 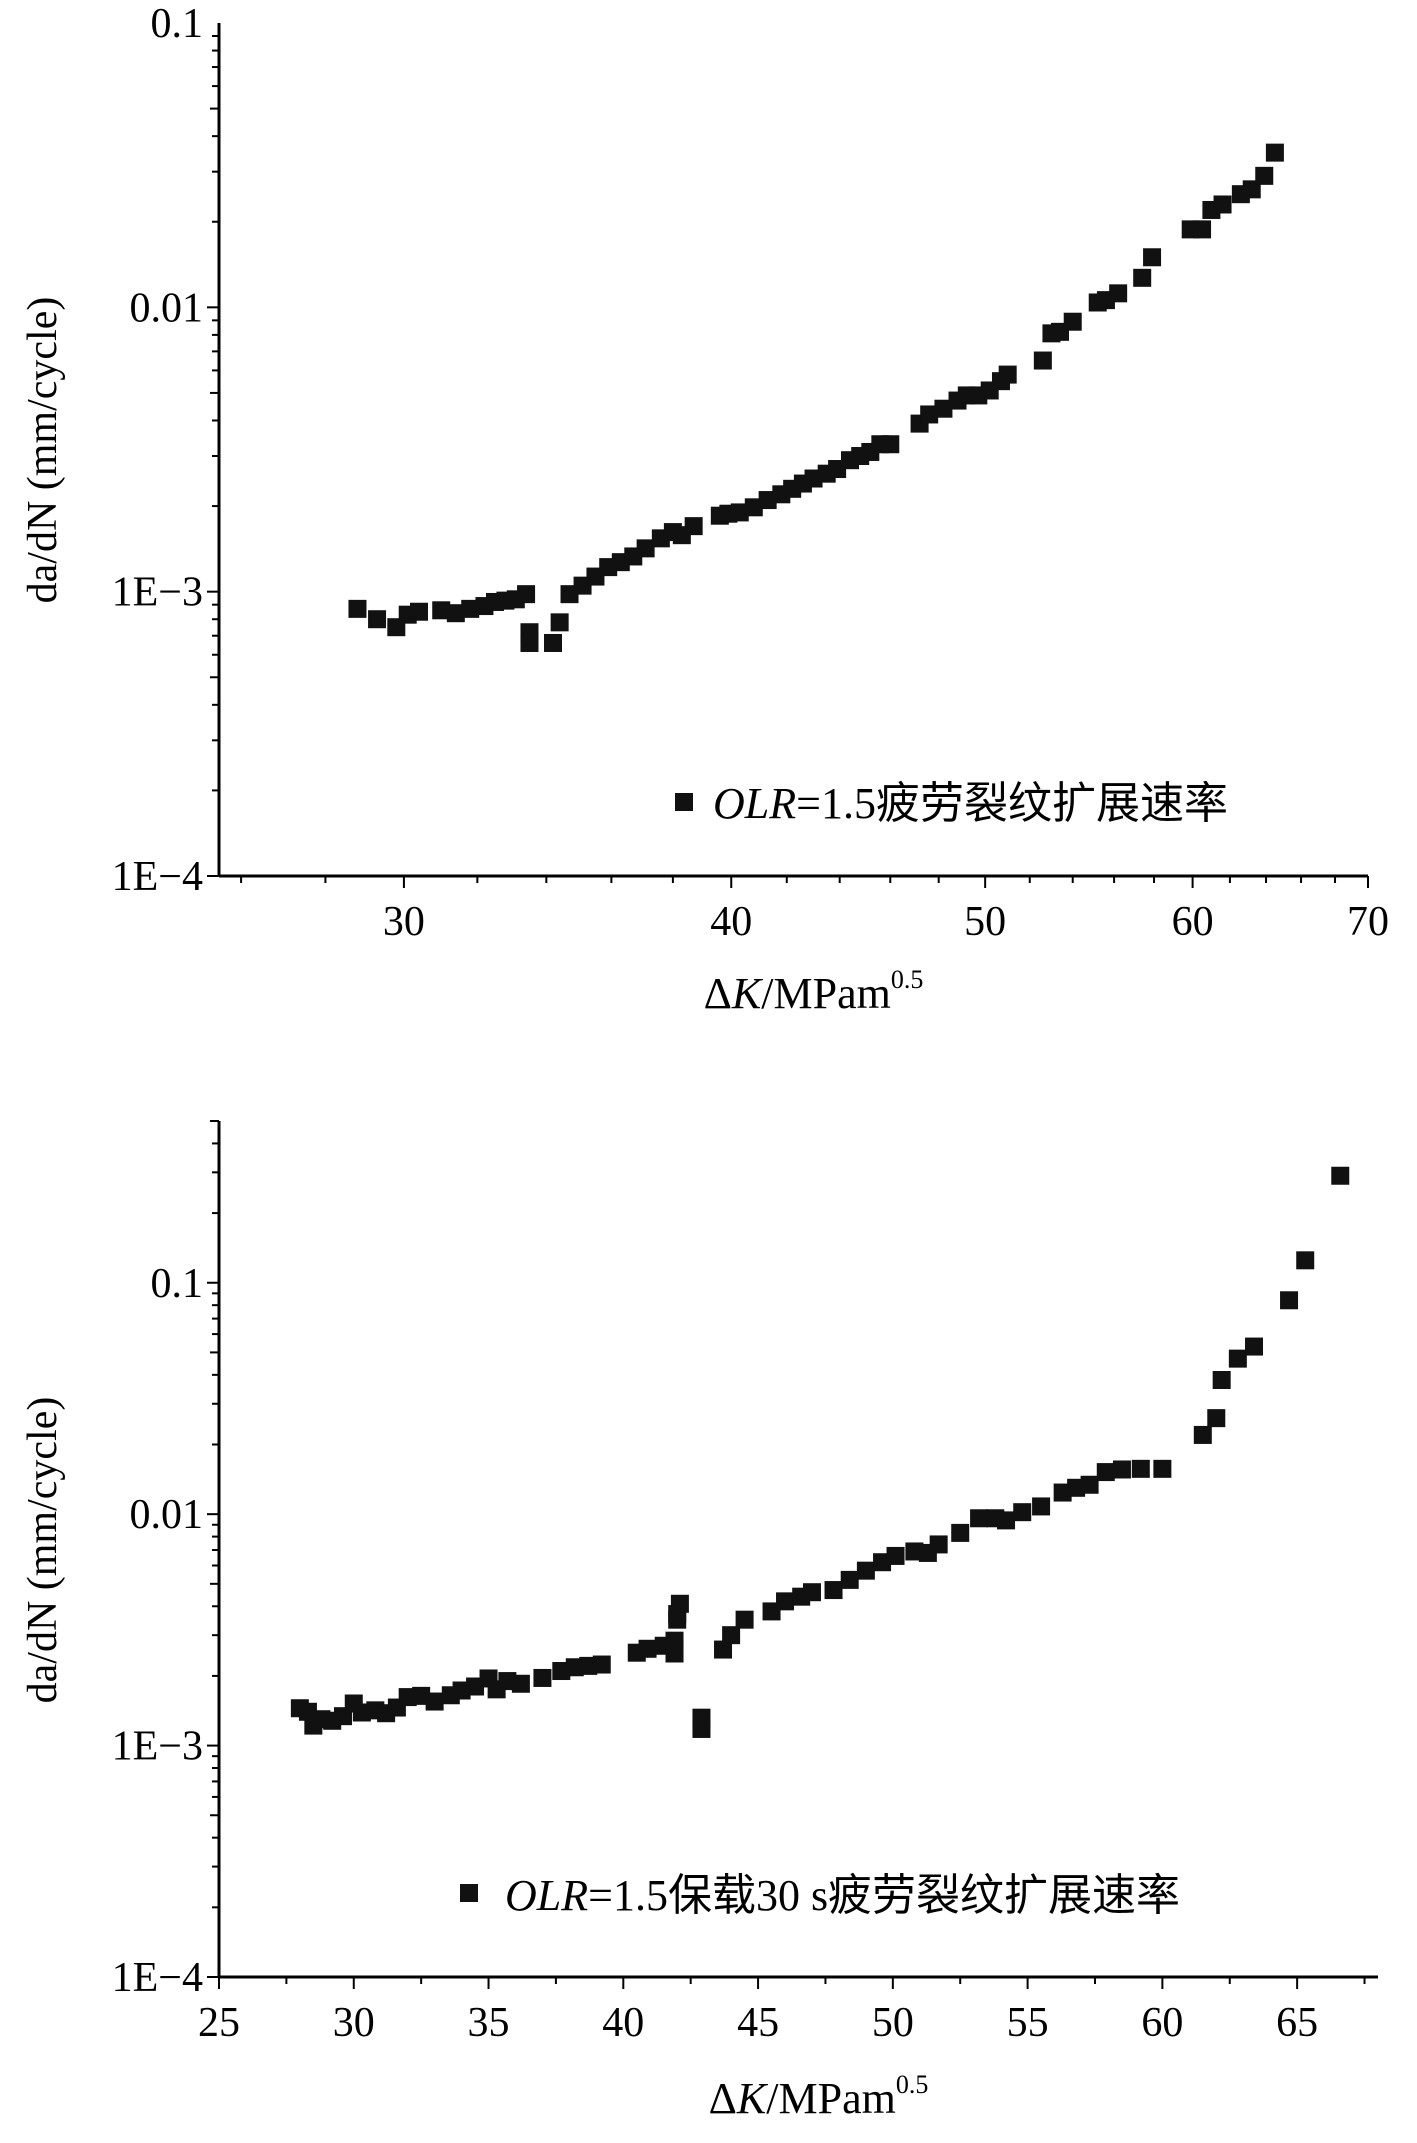 I want to click on x-tick-label: 65, so click(x=1297, y=2023).